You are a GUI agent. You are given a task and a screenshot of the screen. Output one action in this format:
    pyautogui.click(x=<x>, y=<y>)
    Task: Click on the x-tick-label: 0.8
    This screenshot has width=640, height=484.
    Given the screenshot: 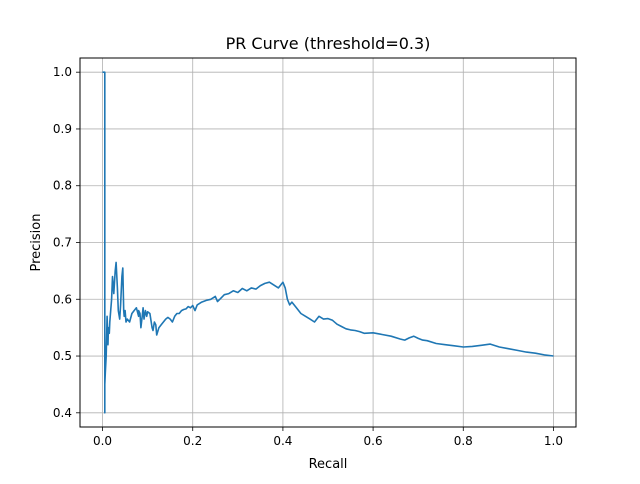 What is the action you would take?
    pyautogui.click(x=463, y=441)
    